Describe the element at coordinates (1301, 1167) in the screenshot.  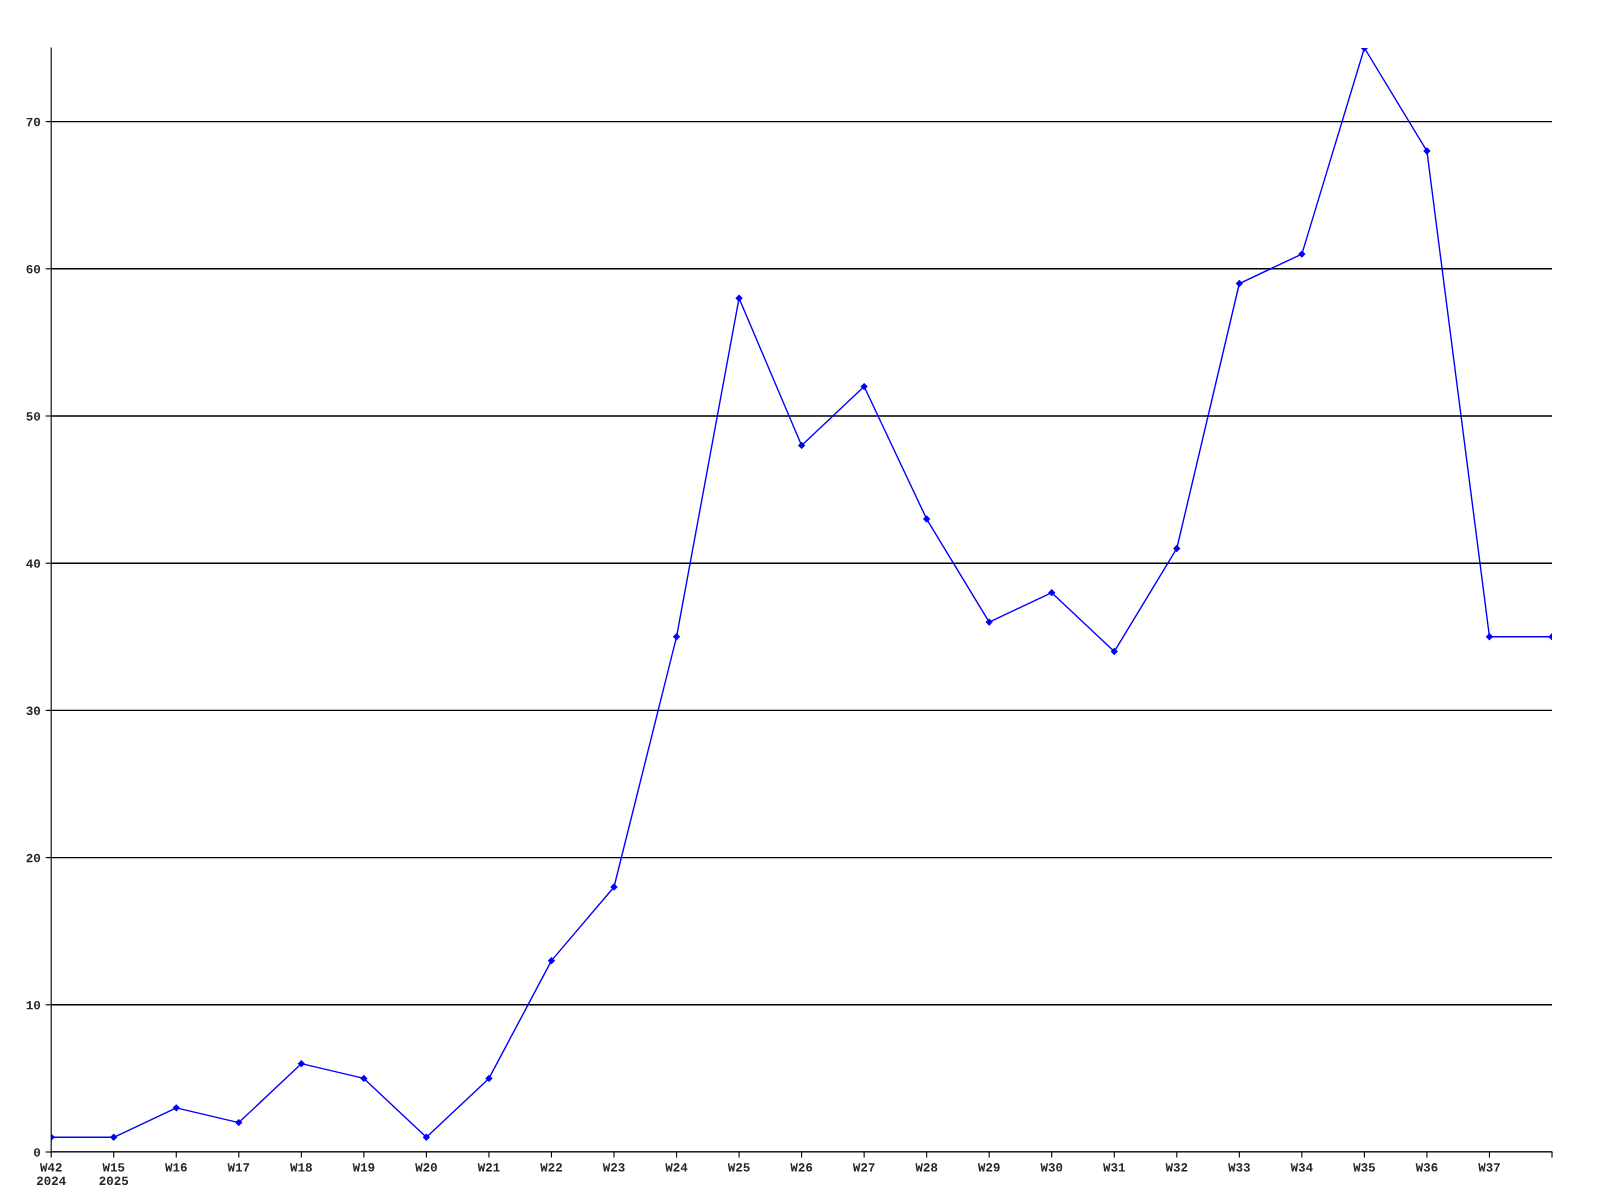
I see `x-tick-label: W34` at that location.